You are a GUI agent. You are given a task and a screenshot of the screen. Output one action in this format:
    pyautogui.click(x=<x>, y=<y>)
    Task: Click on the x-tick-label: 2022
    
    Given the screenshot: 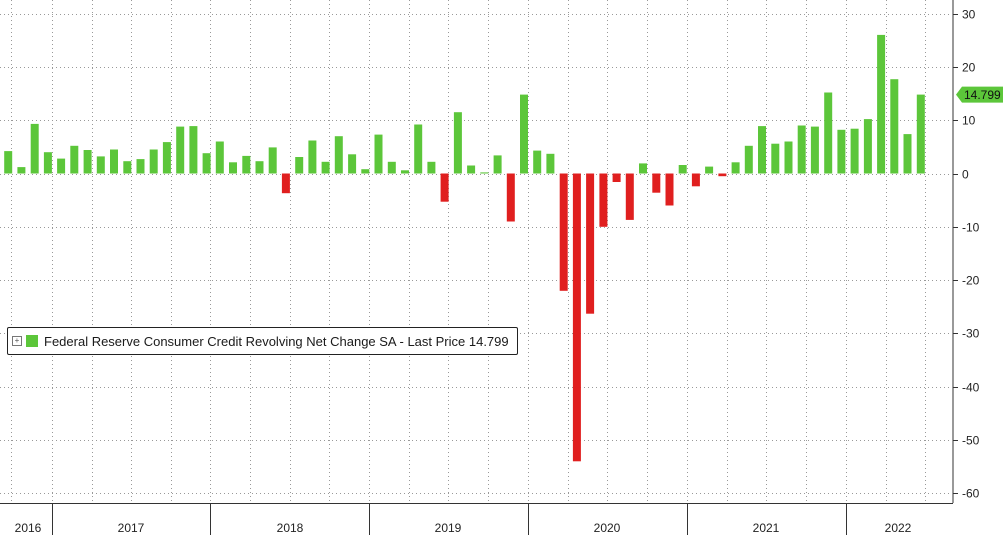 What is the action you would take?
    pyautogui.click(x=898, y=528)
    